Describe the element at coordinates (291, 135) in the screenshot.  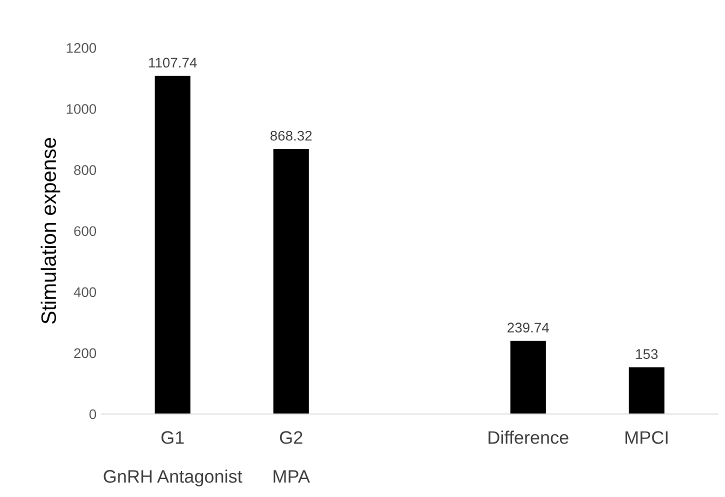
I see `data-label: 868.32` at that location.